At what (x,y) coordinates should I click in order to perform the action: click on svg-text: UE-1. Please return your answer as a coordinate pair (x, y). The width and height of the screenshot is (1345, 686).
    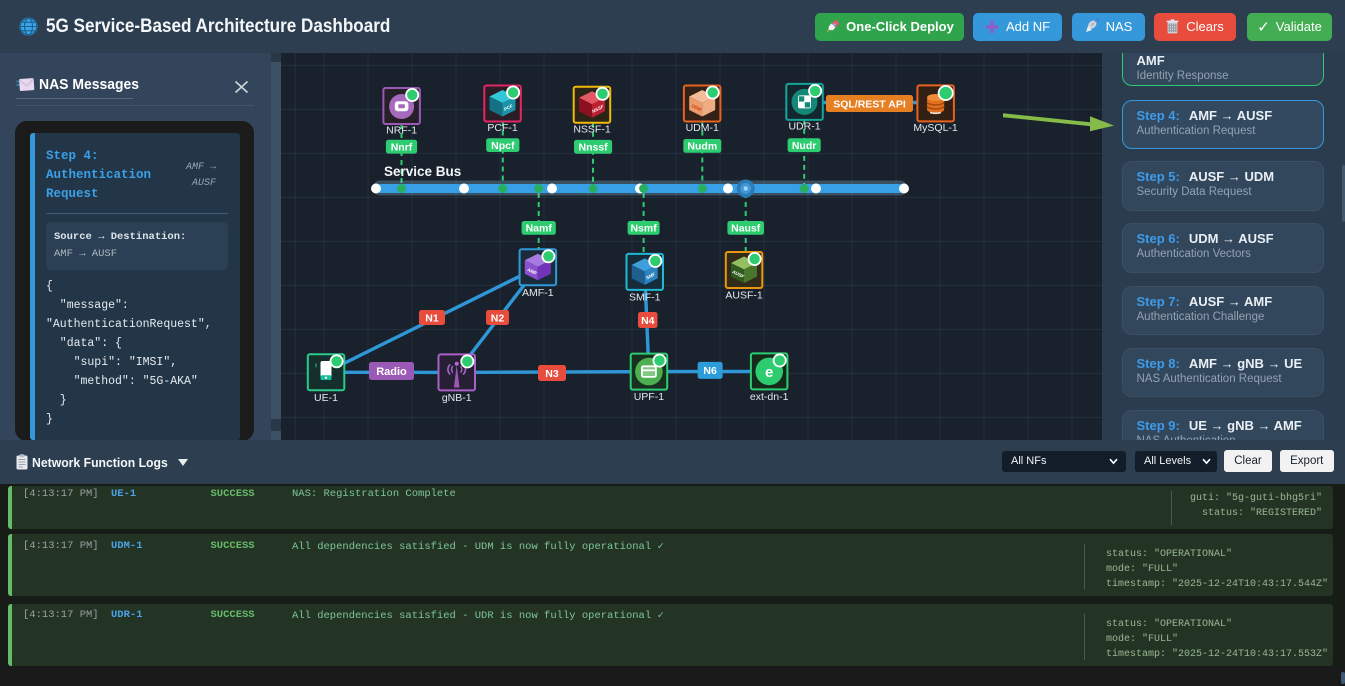
    Looking at the image, I should click on (326, 398).